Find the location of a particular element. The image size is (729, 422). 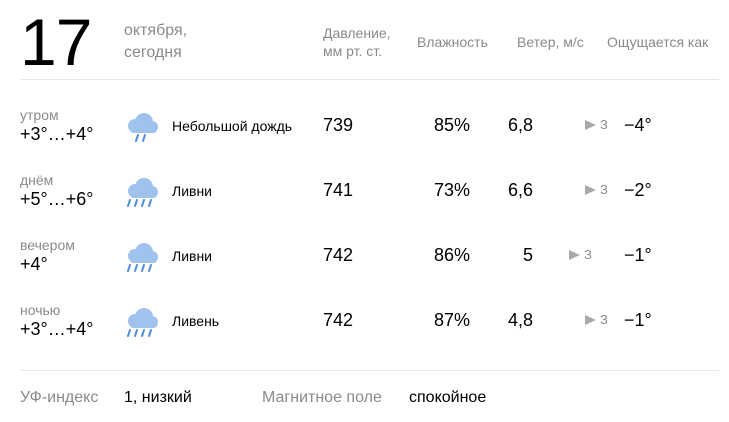

forecast-row: вечером +4° Ливни 742 86% 5 З −1° is located at coordinates (364, 267).